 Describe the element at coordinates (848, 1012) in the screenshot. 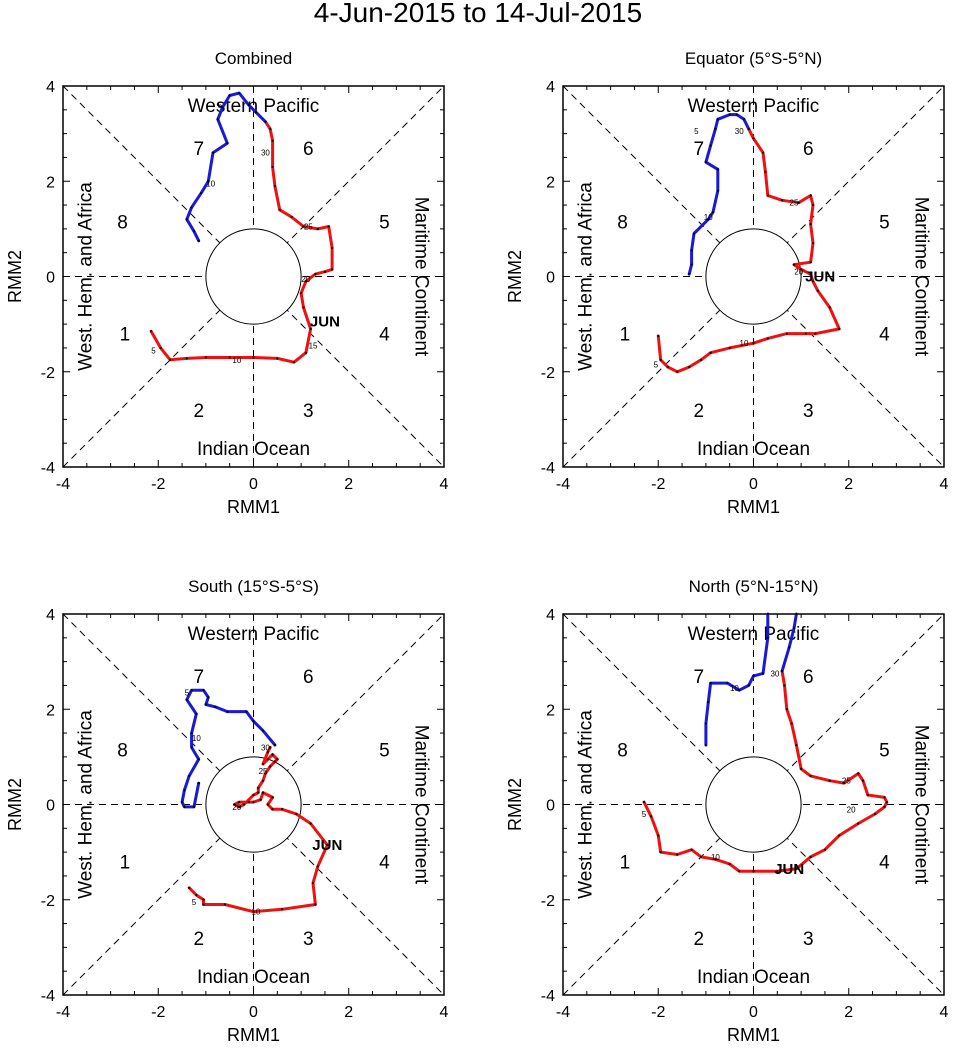

I see `x-tick-label: 2` at that location.